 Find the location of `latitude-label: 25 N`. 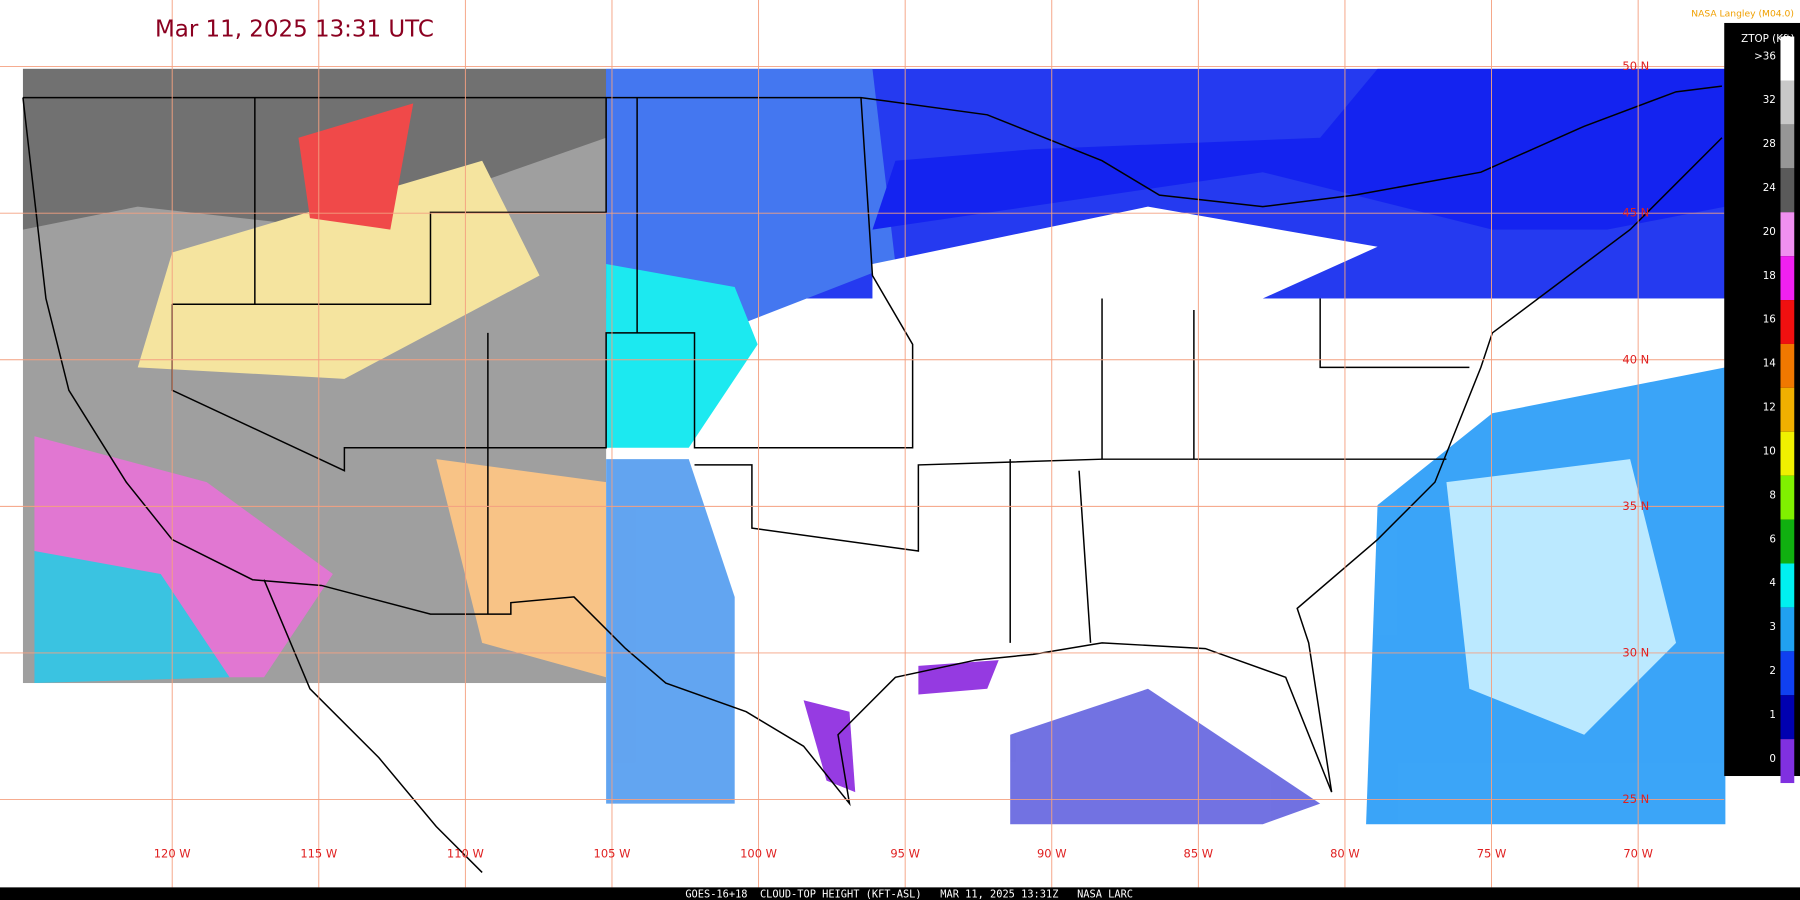

latitude-label: 25 N is located at coordinates (1635, 799).